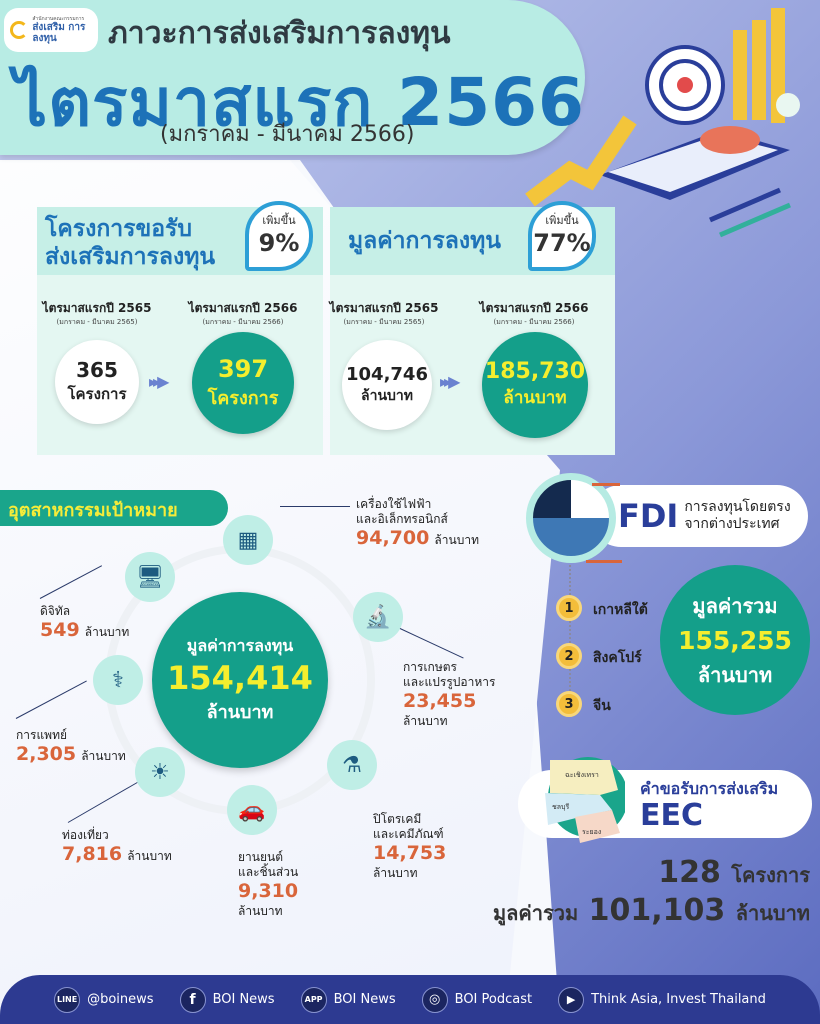 The height and width of the screenshot is (1024, 820). I want to click on fdi-title-pill: FDI การลงทุนโดยตรง จากต่างประเทศ, so click(699, 516).